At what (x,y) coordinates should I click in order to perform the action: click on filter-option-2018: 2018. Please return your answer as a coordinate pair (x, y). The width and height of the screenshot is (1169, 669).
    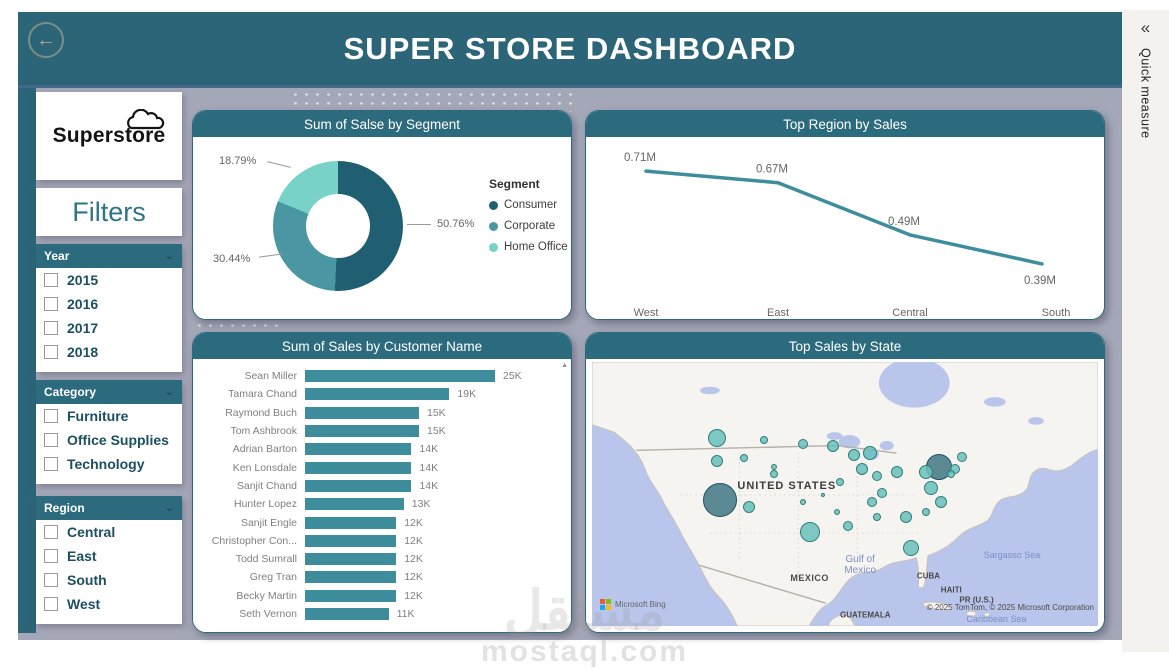
    Looking at the image, I should click on (109, 352).